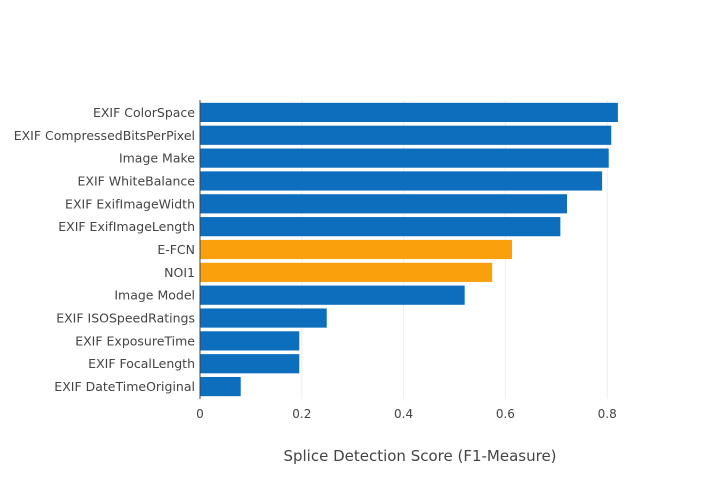 The width and height of the screenshot is (720, 480). Describe the element at coordinates (130, 203) in the screenshot. I see `y-tick-label: EXIF ExifImageWidth` at that location.